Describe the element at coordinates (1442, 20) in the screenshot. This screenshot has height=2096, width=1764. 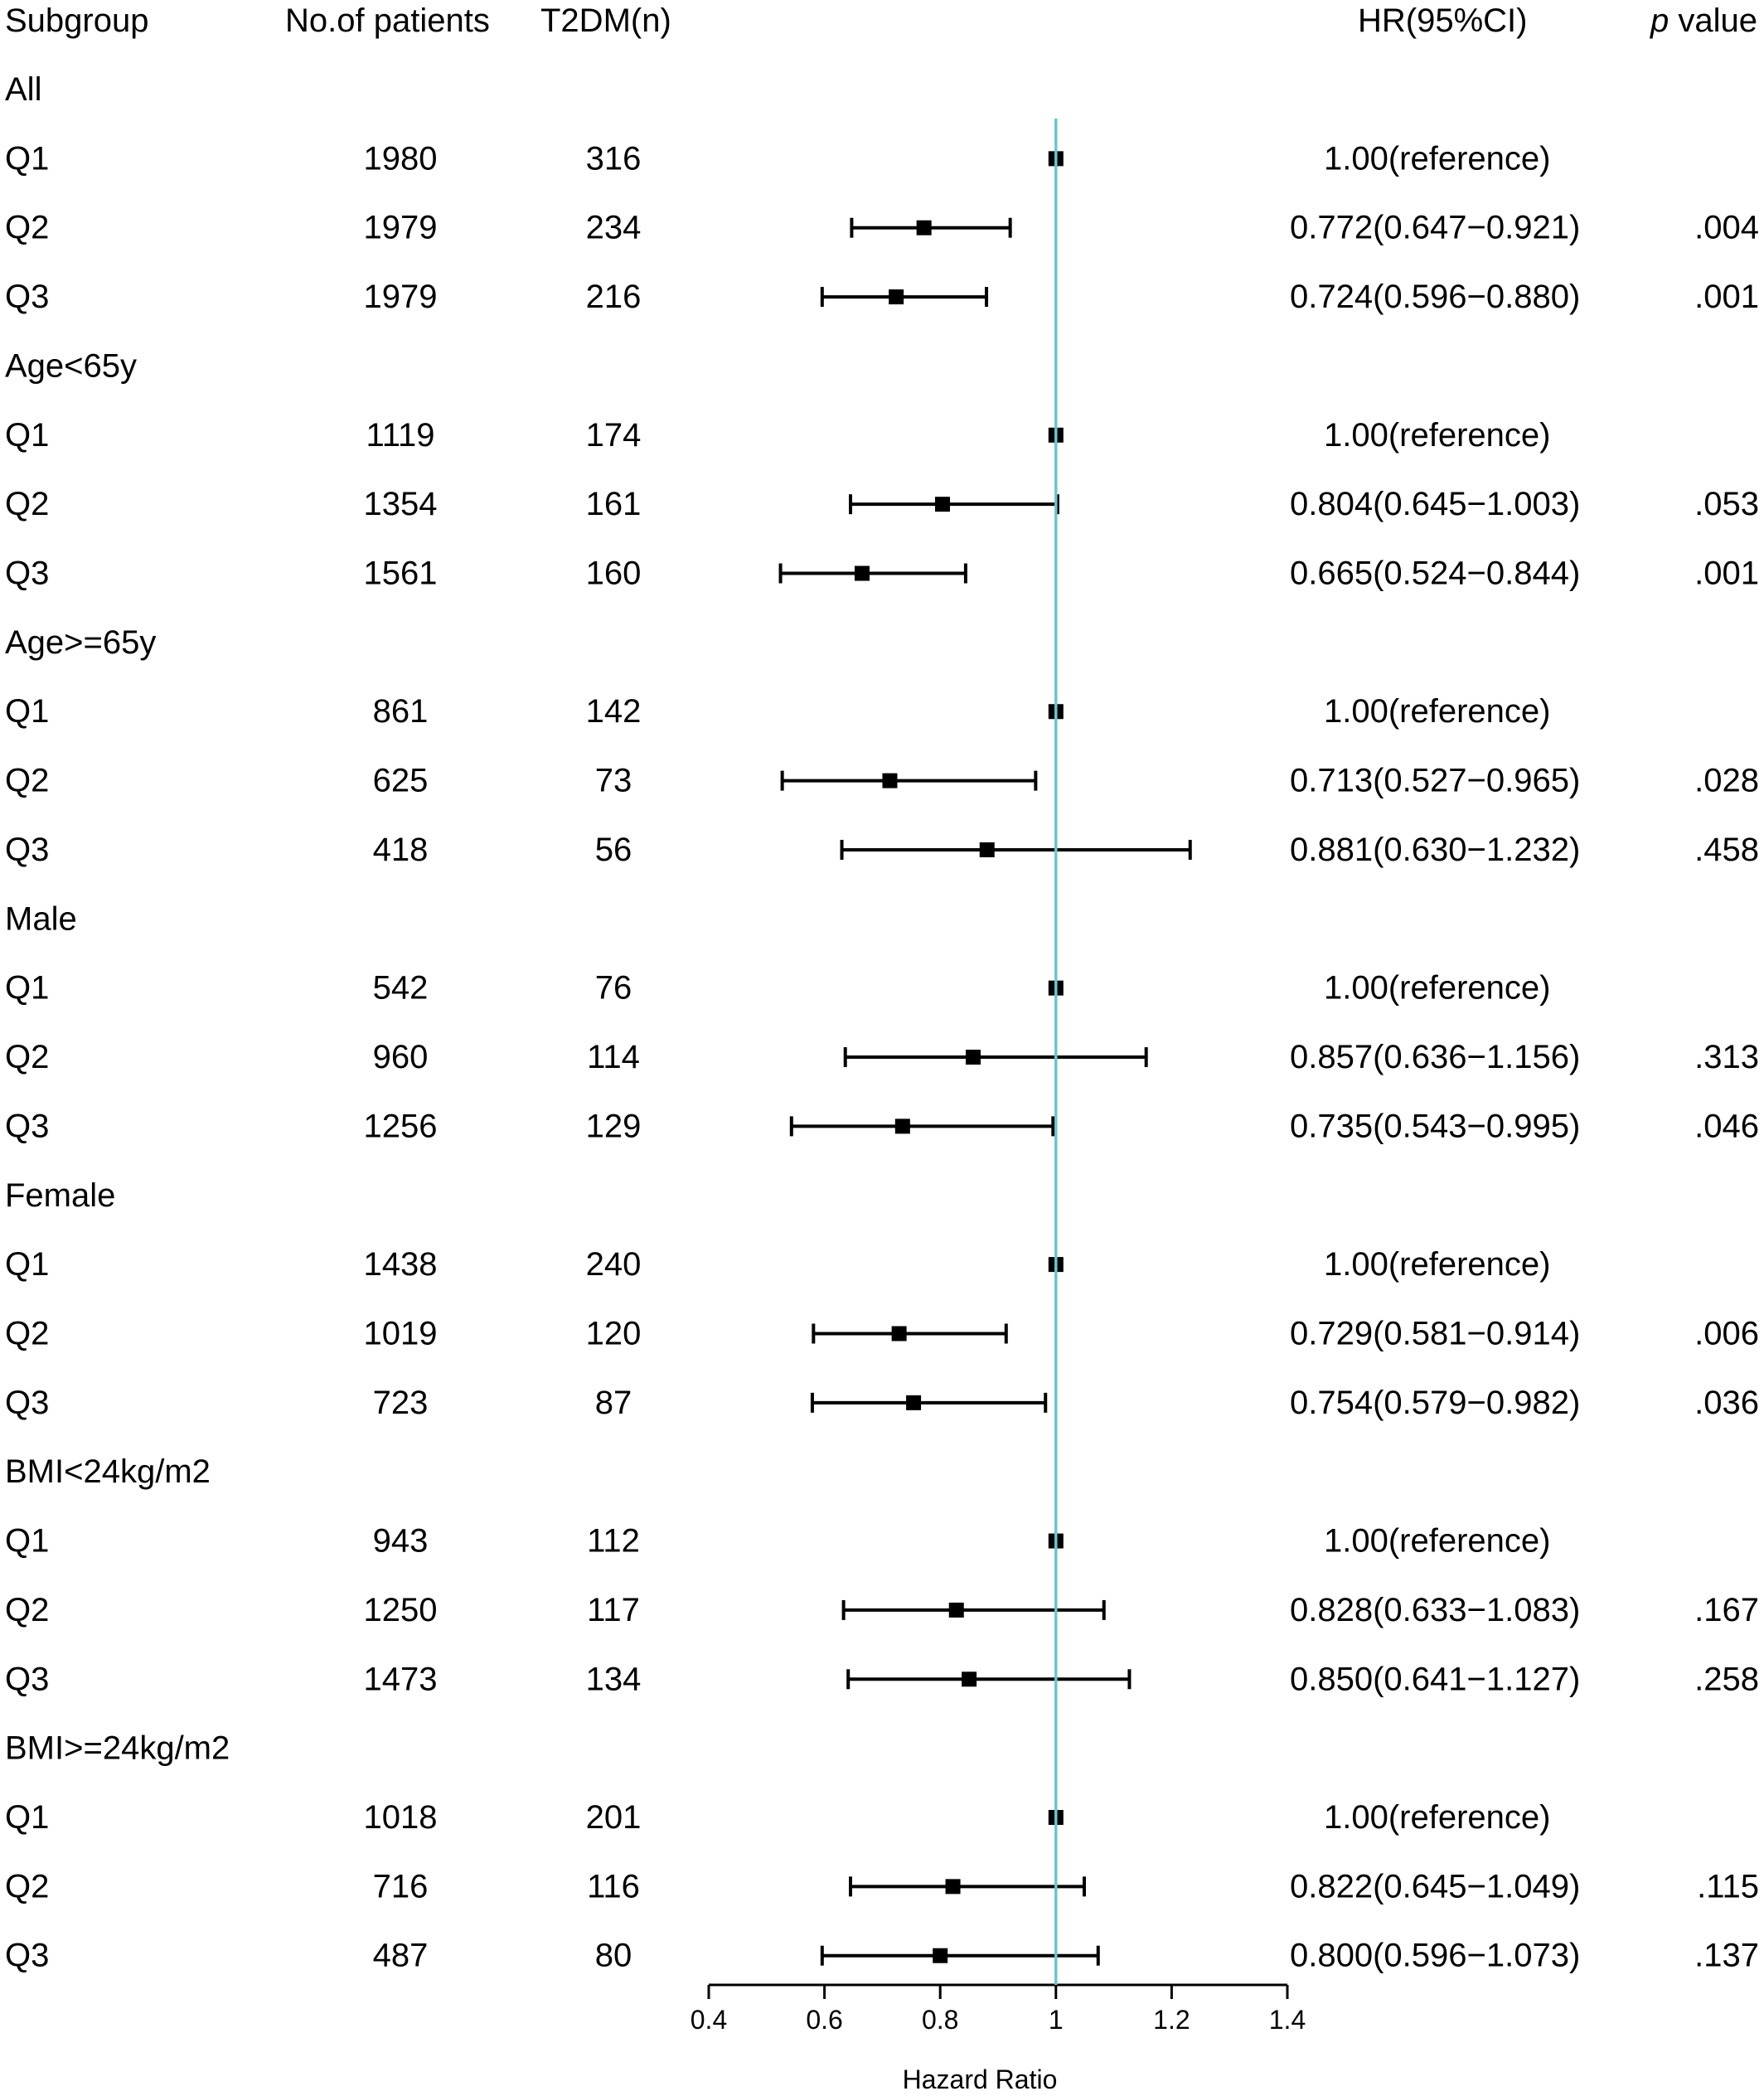
I see `header-hr: HR(95%CI)` at that location.